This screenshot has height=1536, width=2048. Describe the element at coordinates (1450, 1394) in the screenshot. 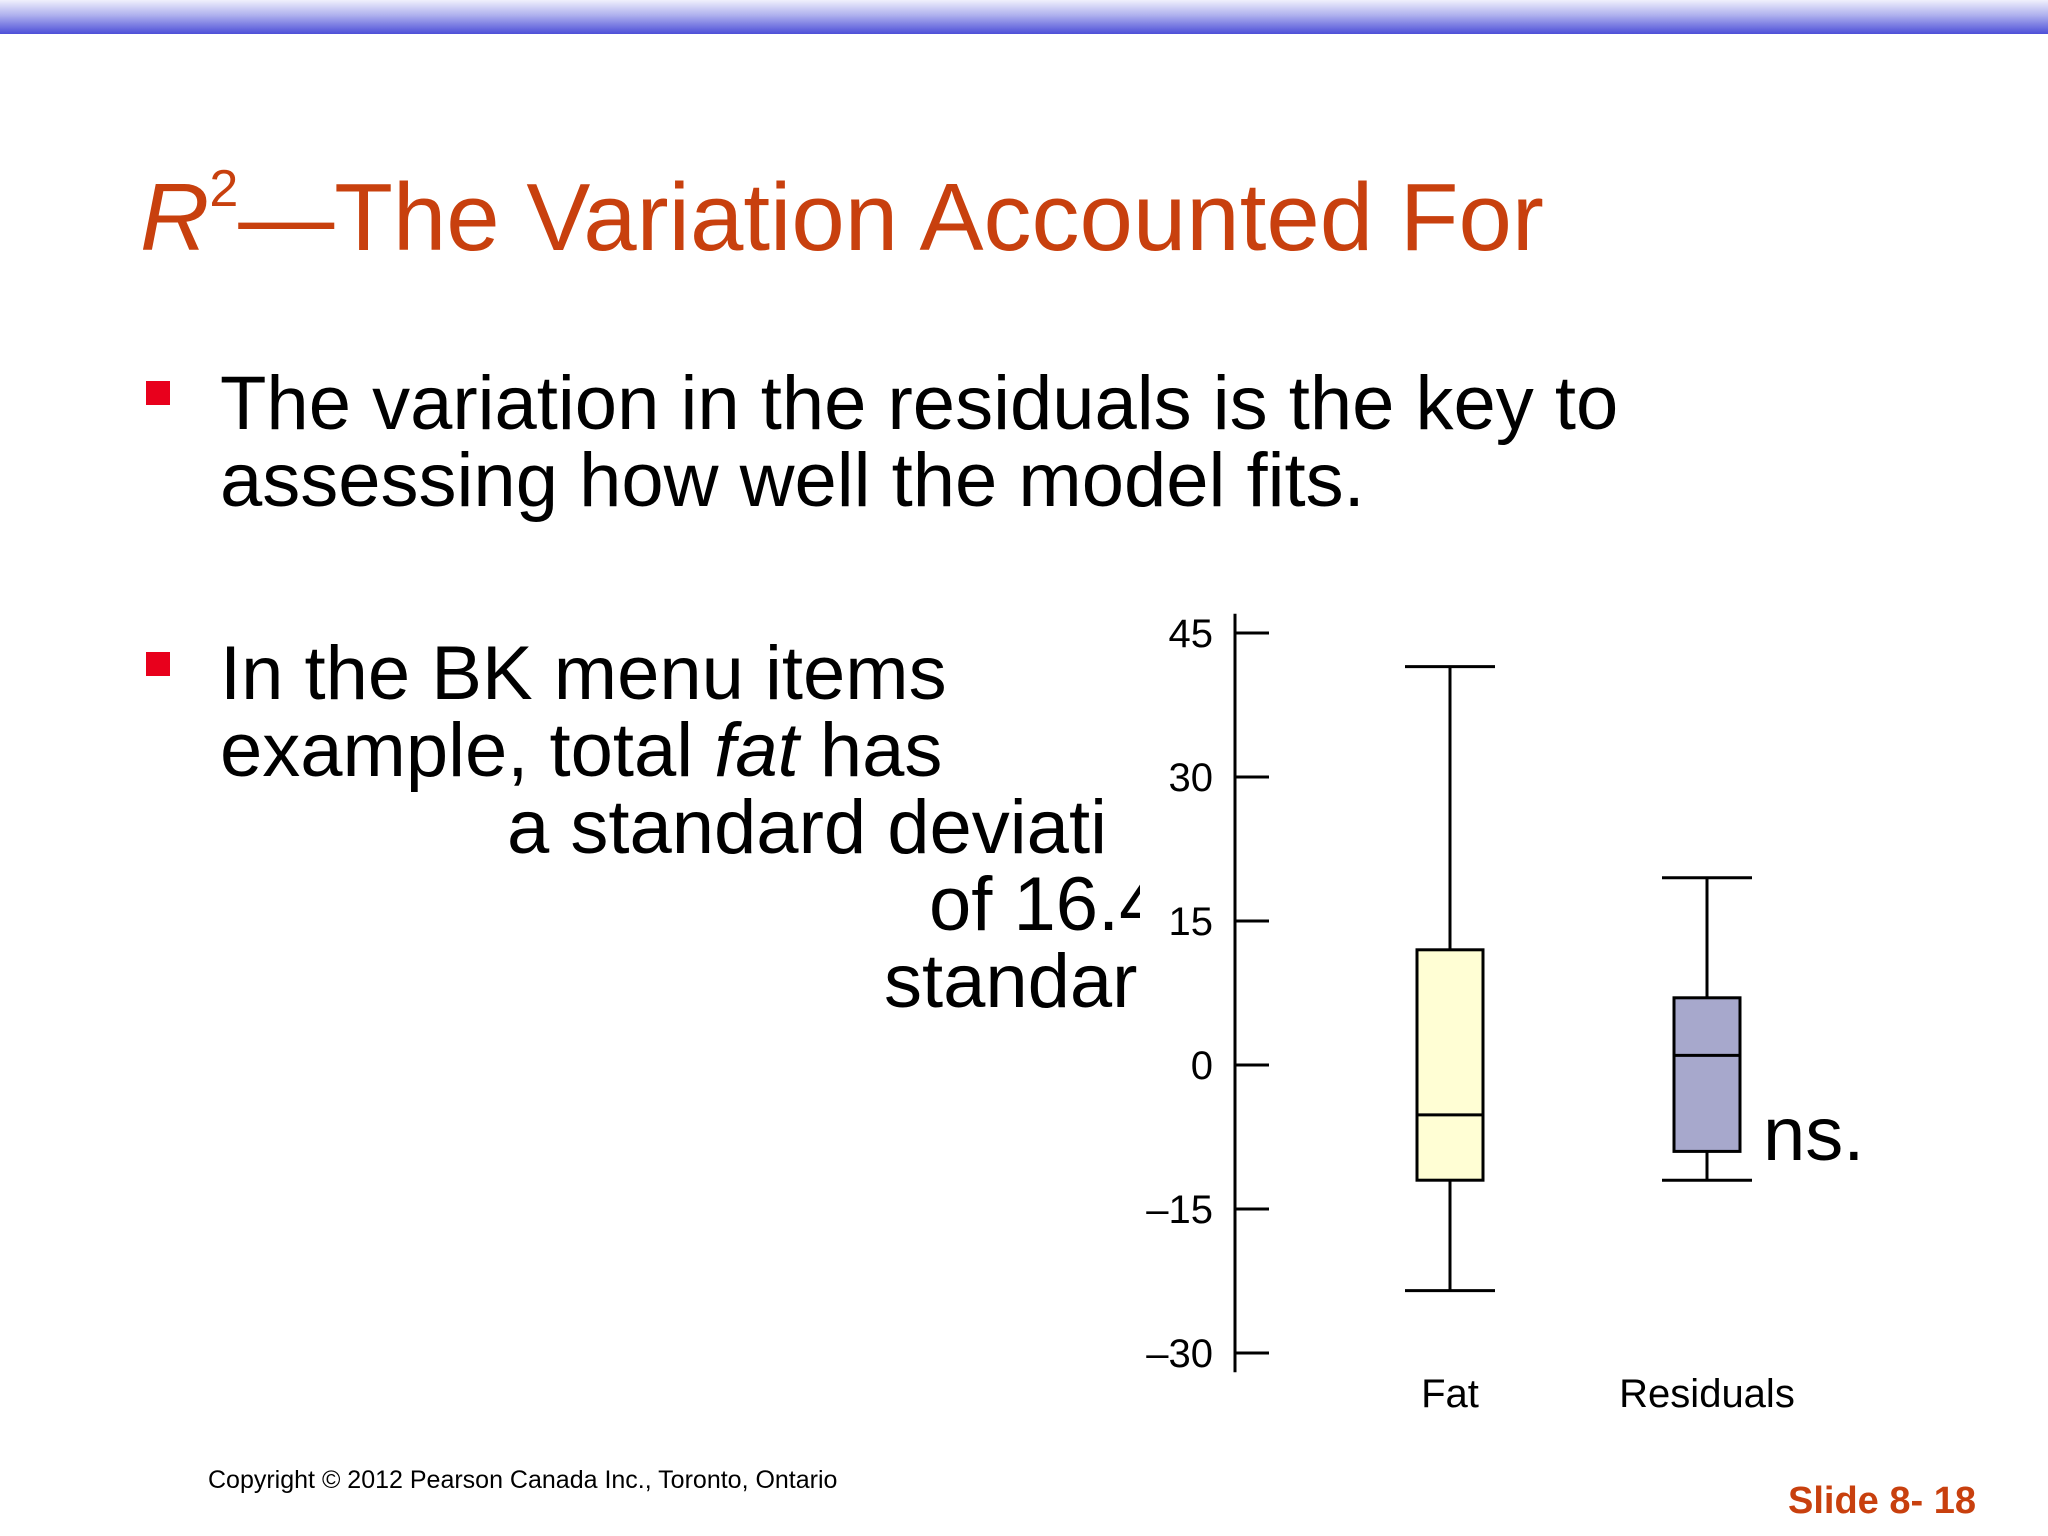

I see `category-label-fat: Fat` at that location.